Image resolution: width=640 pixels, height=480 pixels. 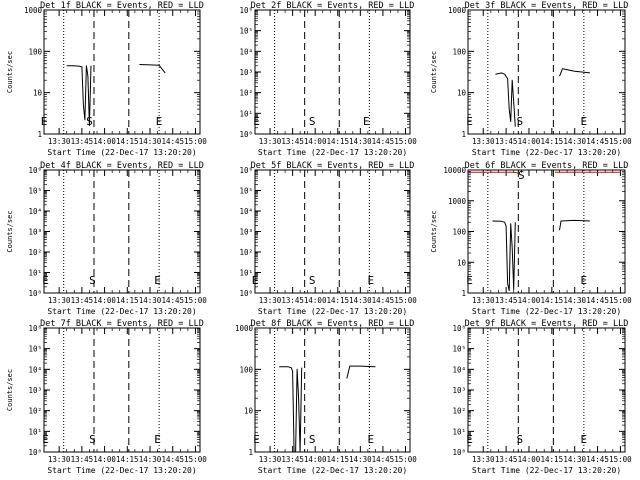 I want to click on chart-title: Det 7f BLACK = Events, RED = LLD, so click(x=122, y=324).